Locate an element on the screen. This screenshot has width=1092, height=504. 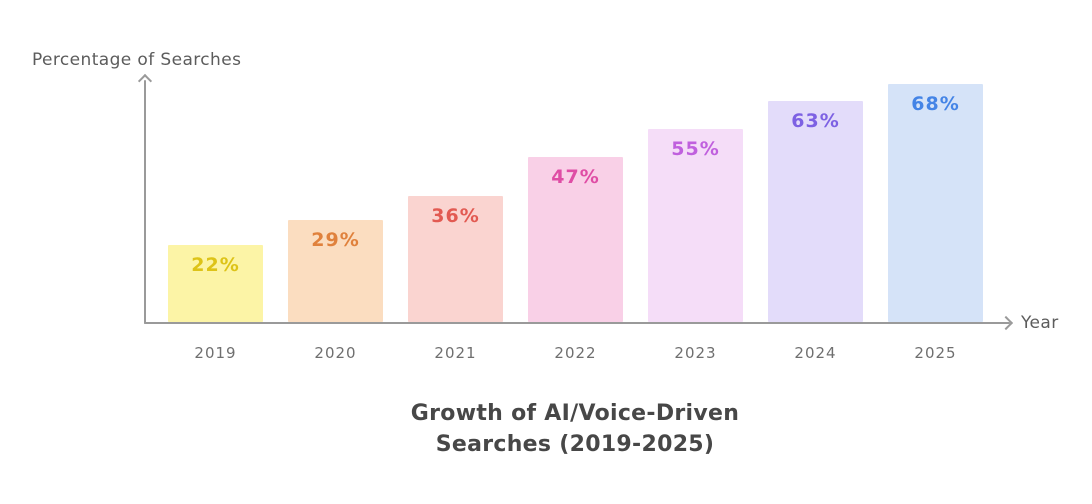
bar-value-label-2024: 63% is located at coordinates (815, 121).